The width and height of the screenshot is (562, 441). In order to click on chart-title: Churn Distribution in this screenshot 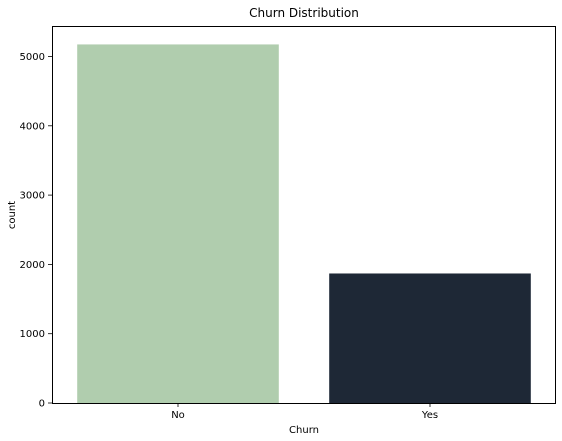, I will do `click(304, 13)`.